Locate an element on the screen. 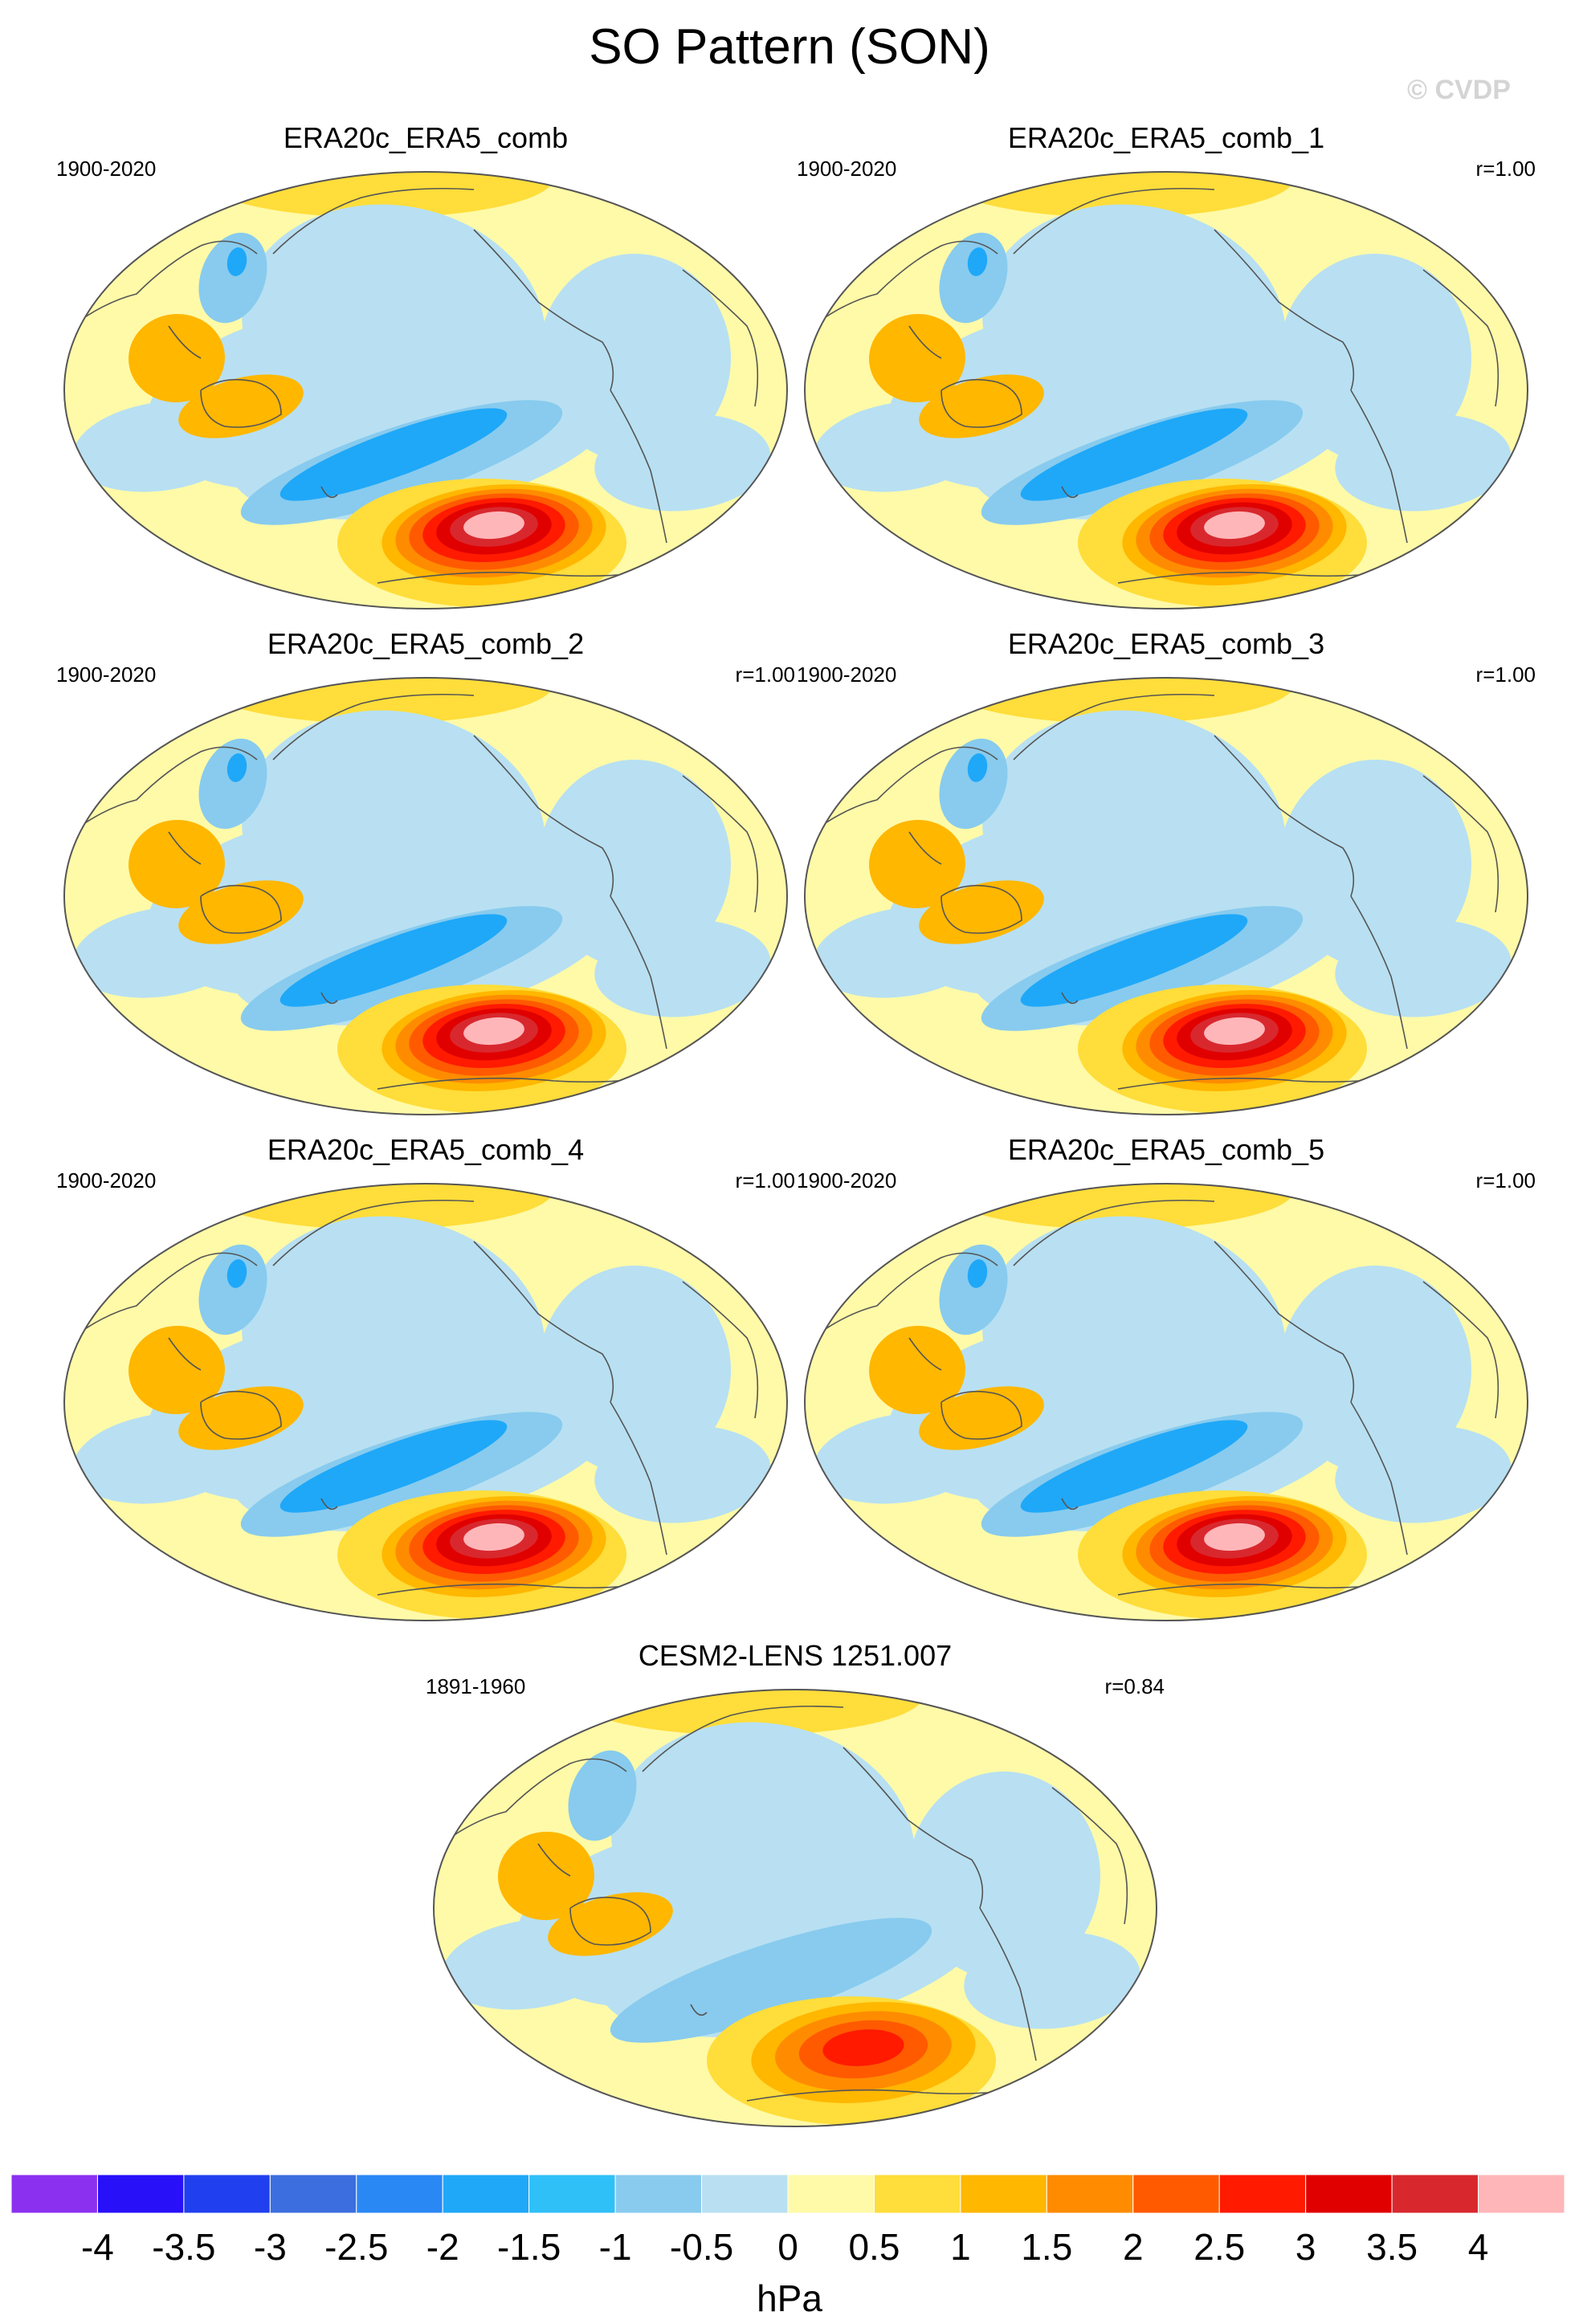 Image resolution: width=1579 pixels, height=2324 pixels. colorbar-tick-label: 3 is located at coordinates (1305, 2247).